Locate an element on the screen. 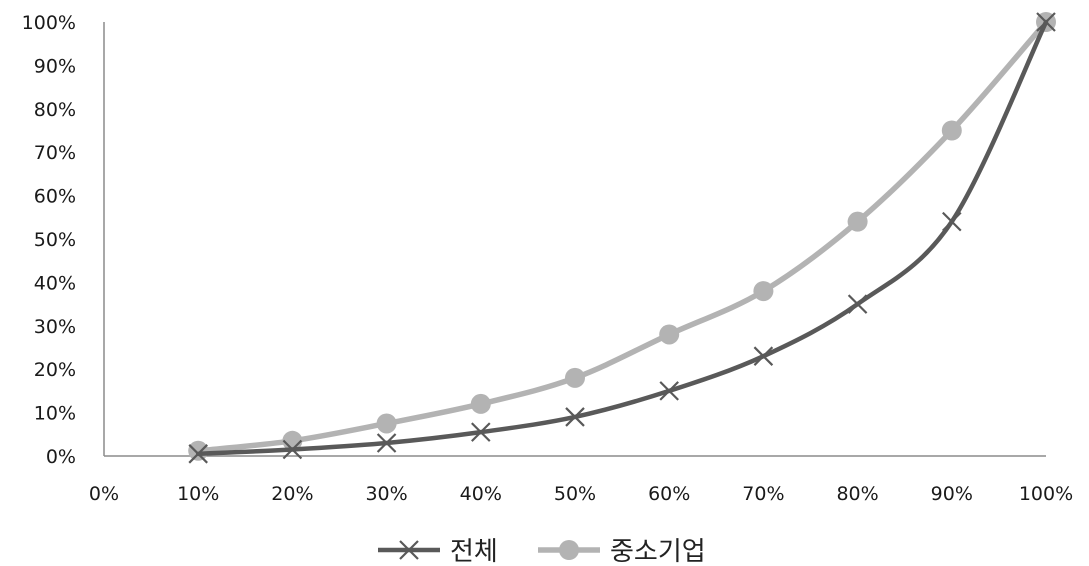  legend-label: 중소기업 is located at coordinates (658, 551).